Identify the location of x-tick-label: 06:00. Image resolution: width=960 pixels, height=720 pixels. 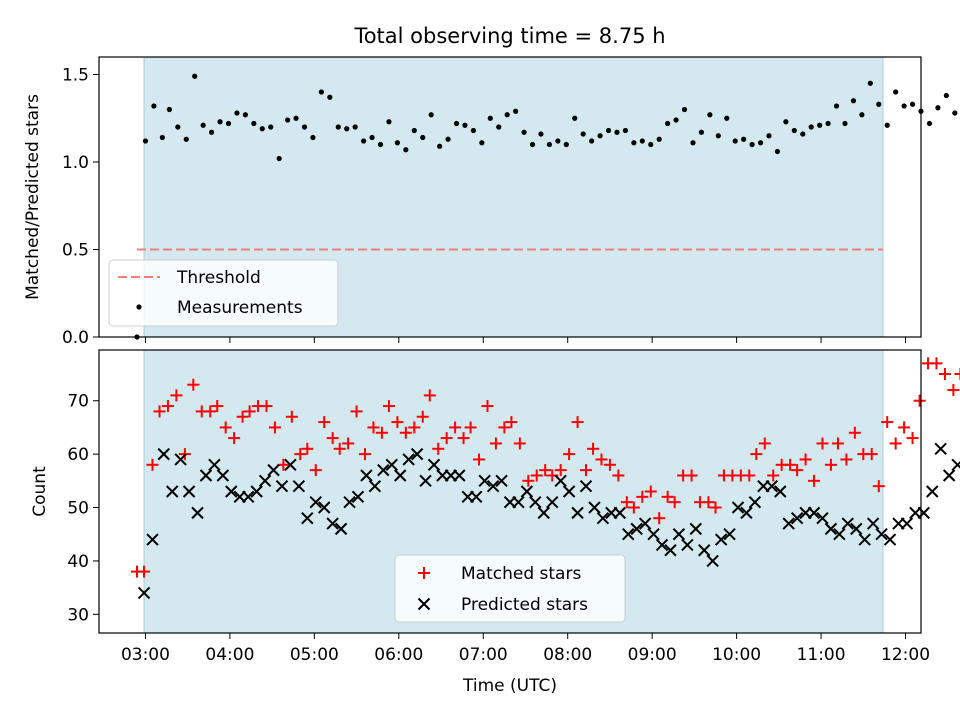
(398, 655).